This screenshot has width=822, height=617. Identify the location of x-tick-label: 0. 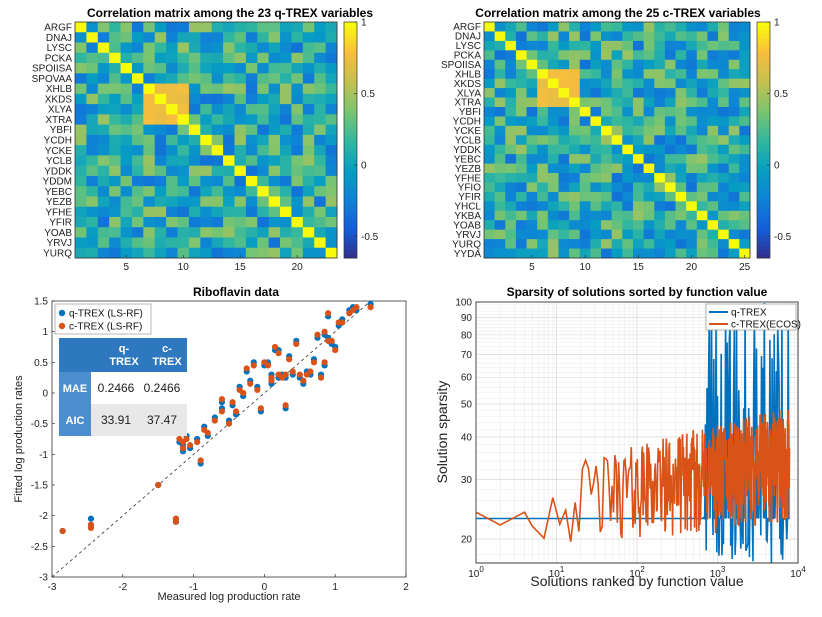
(265, 587).